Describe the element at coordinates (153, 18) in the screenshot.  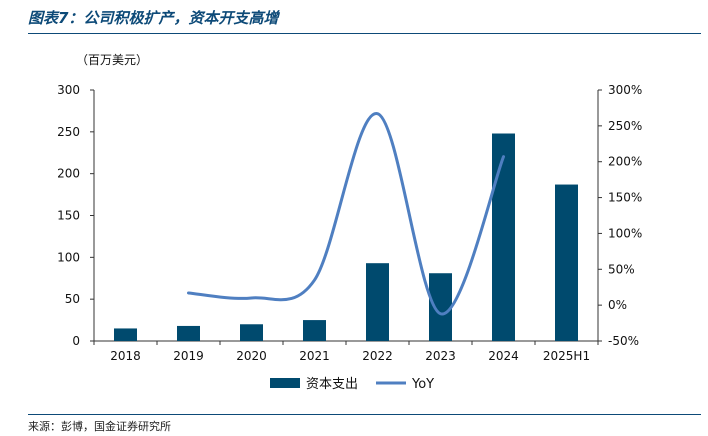
I see `figure-title: 图表7：公司积极扩产，资本开支高增` at that location.